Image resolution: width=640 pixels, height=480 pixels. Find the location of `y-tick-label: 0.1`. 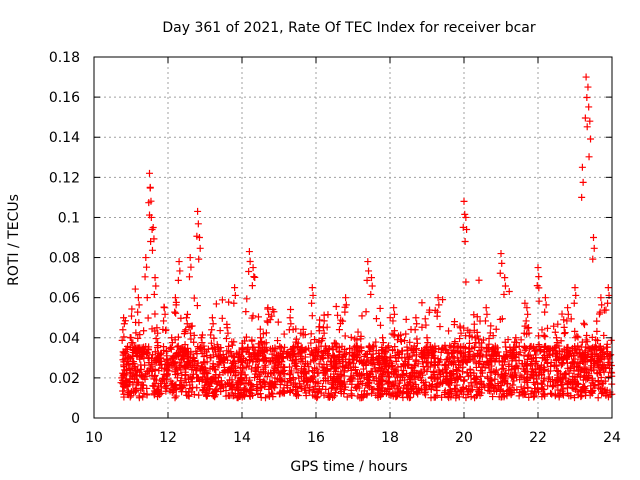

y-tick-label: 0.1 is located at coordinates (69, 218).